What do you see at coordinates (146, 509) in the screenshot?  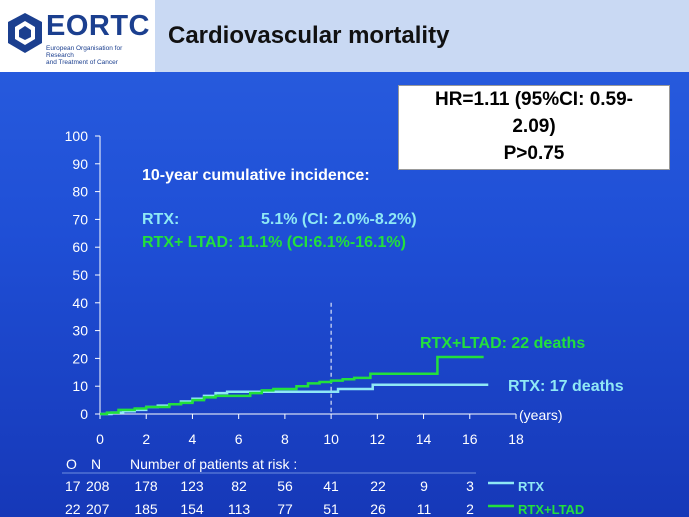 I see `risk-cell: 185` at bounding box center [146, 509].